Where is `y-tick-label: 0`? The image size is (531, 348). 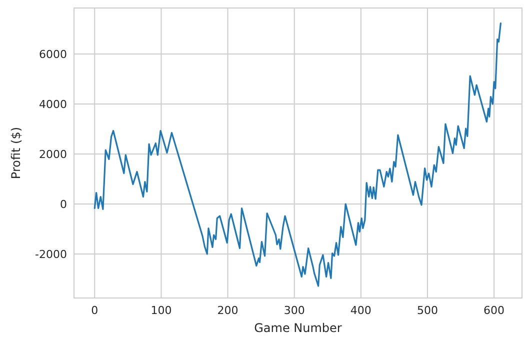 y-tick-label: 0 is located at coordinates (63, 204).